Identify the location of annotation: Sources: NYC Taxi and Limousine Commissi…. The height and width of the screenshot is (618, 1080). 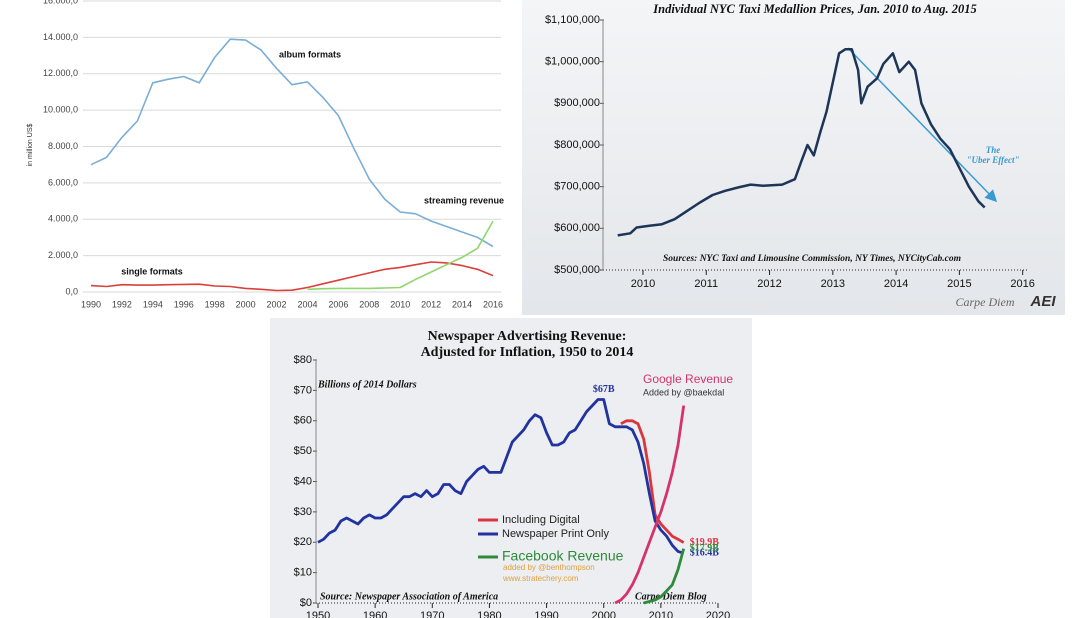
(812, 259).